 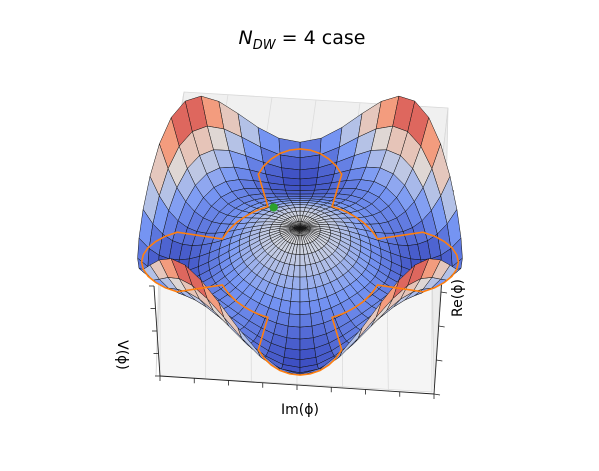 I want to click on chart-title: NDW = 4 case, so click(x=302, y=40).